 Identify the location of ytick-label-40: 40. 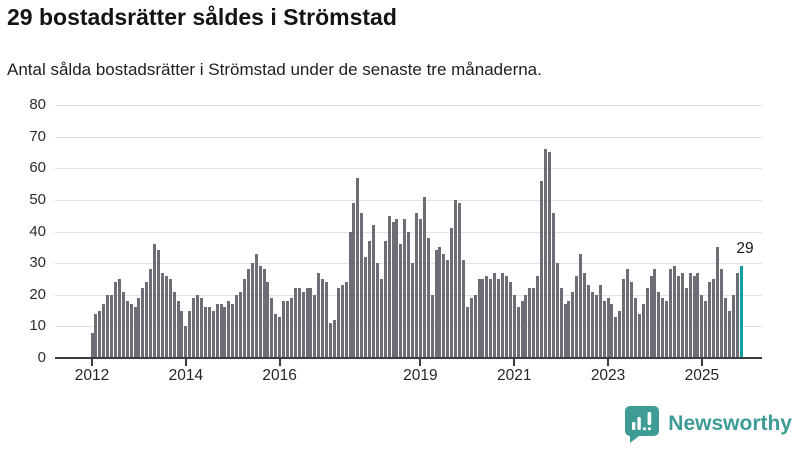
(37, 231).